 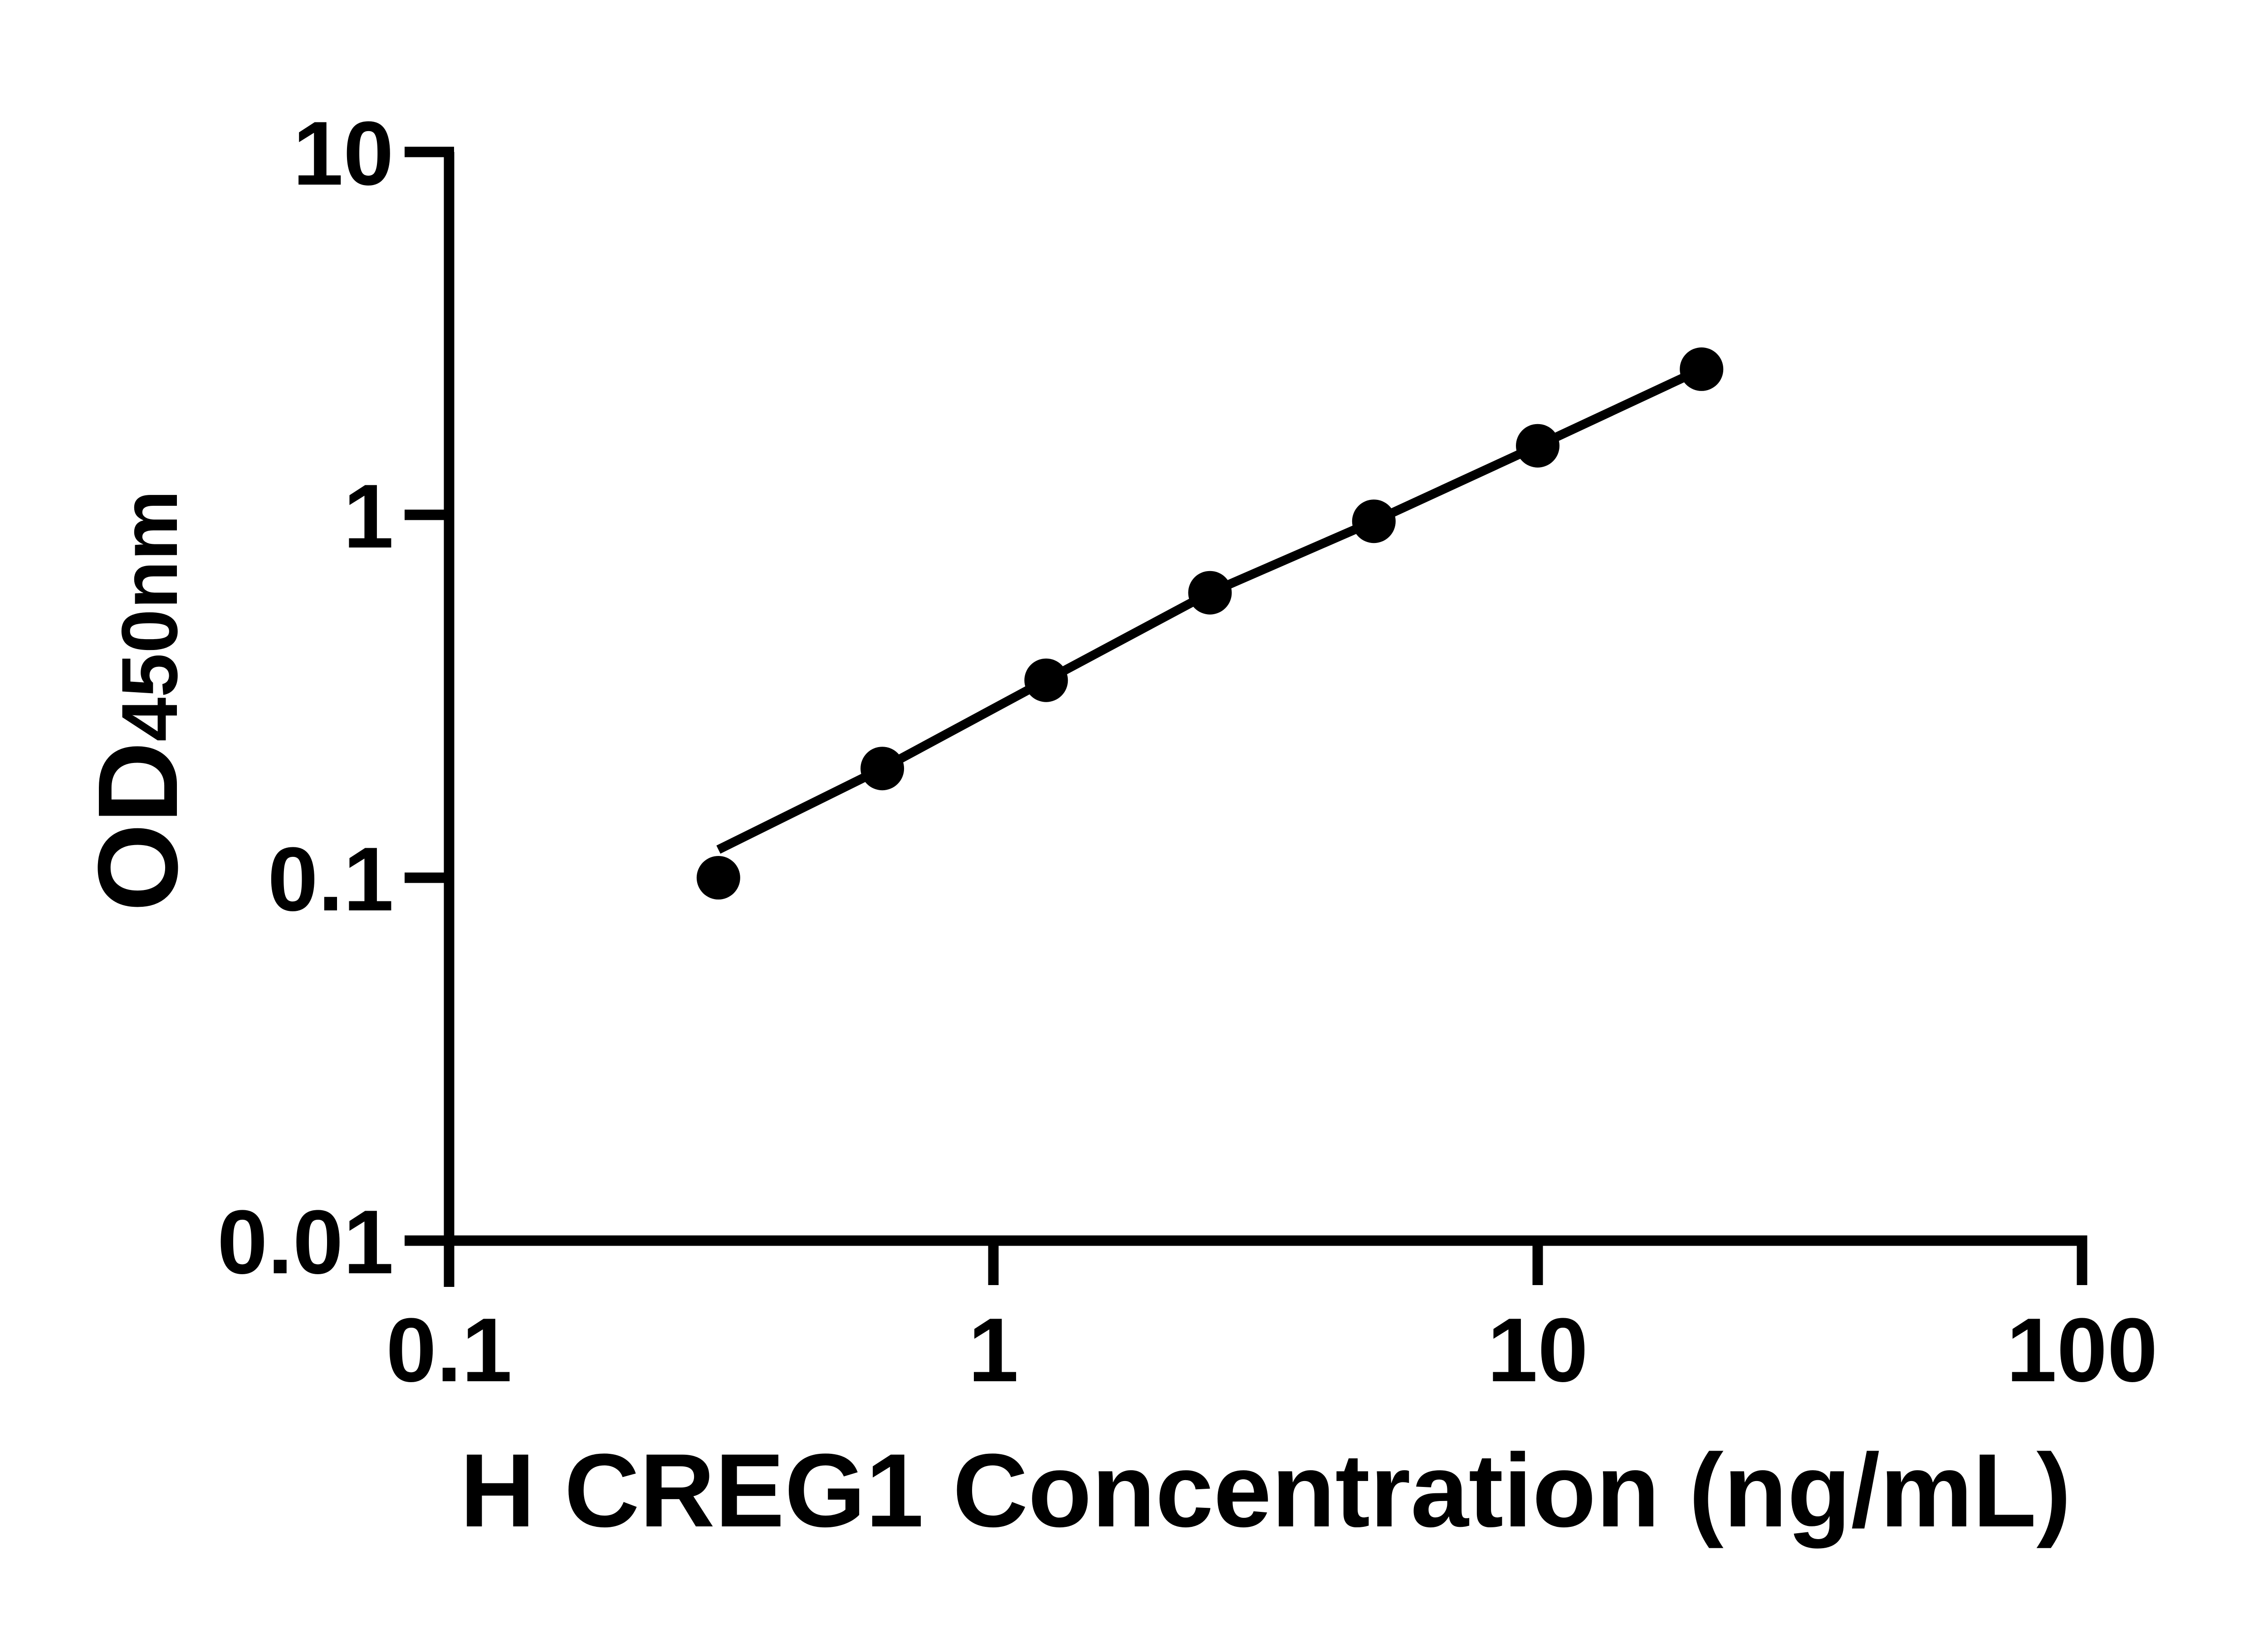 I want to click on x-tick-label-1: 1, so click(x=993, y=1350).